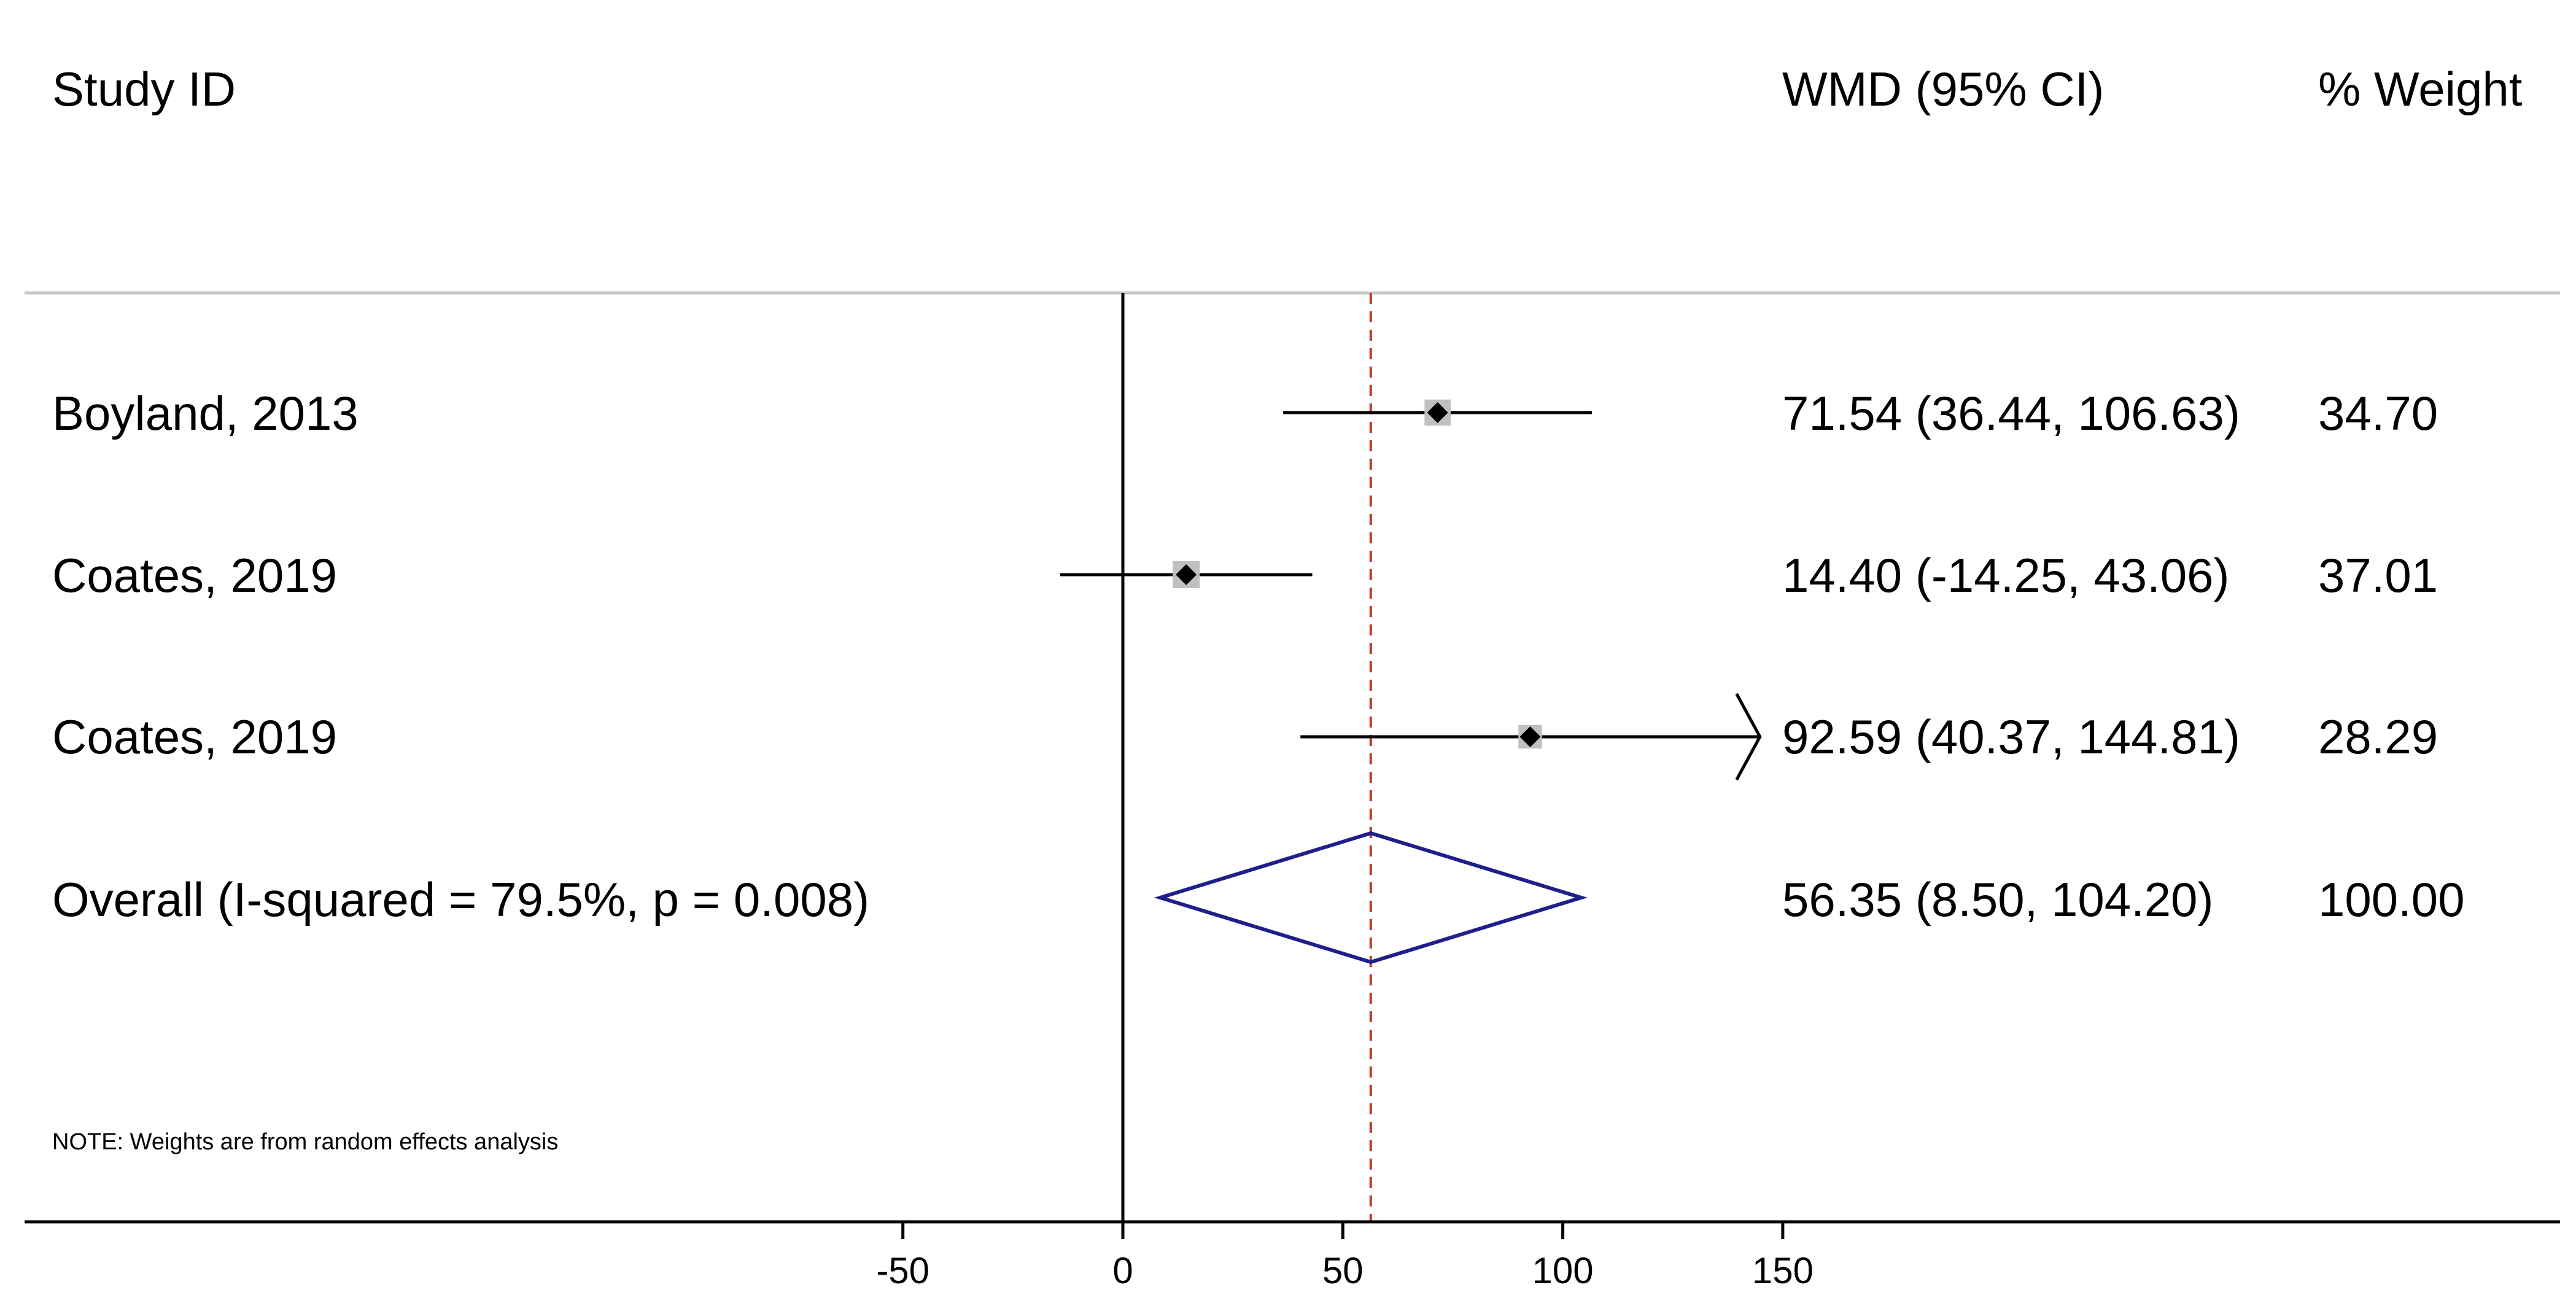  I want to click on study-weight-text: 28.29, so click(2378, 737).